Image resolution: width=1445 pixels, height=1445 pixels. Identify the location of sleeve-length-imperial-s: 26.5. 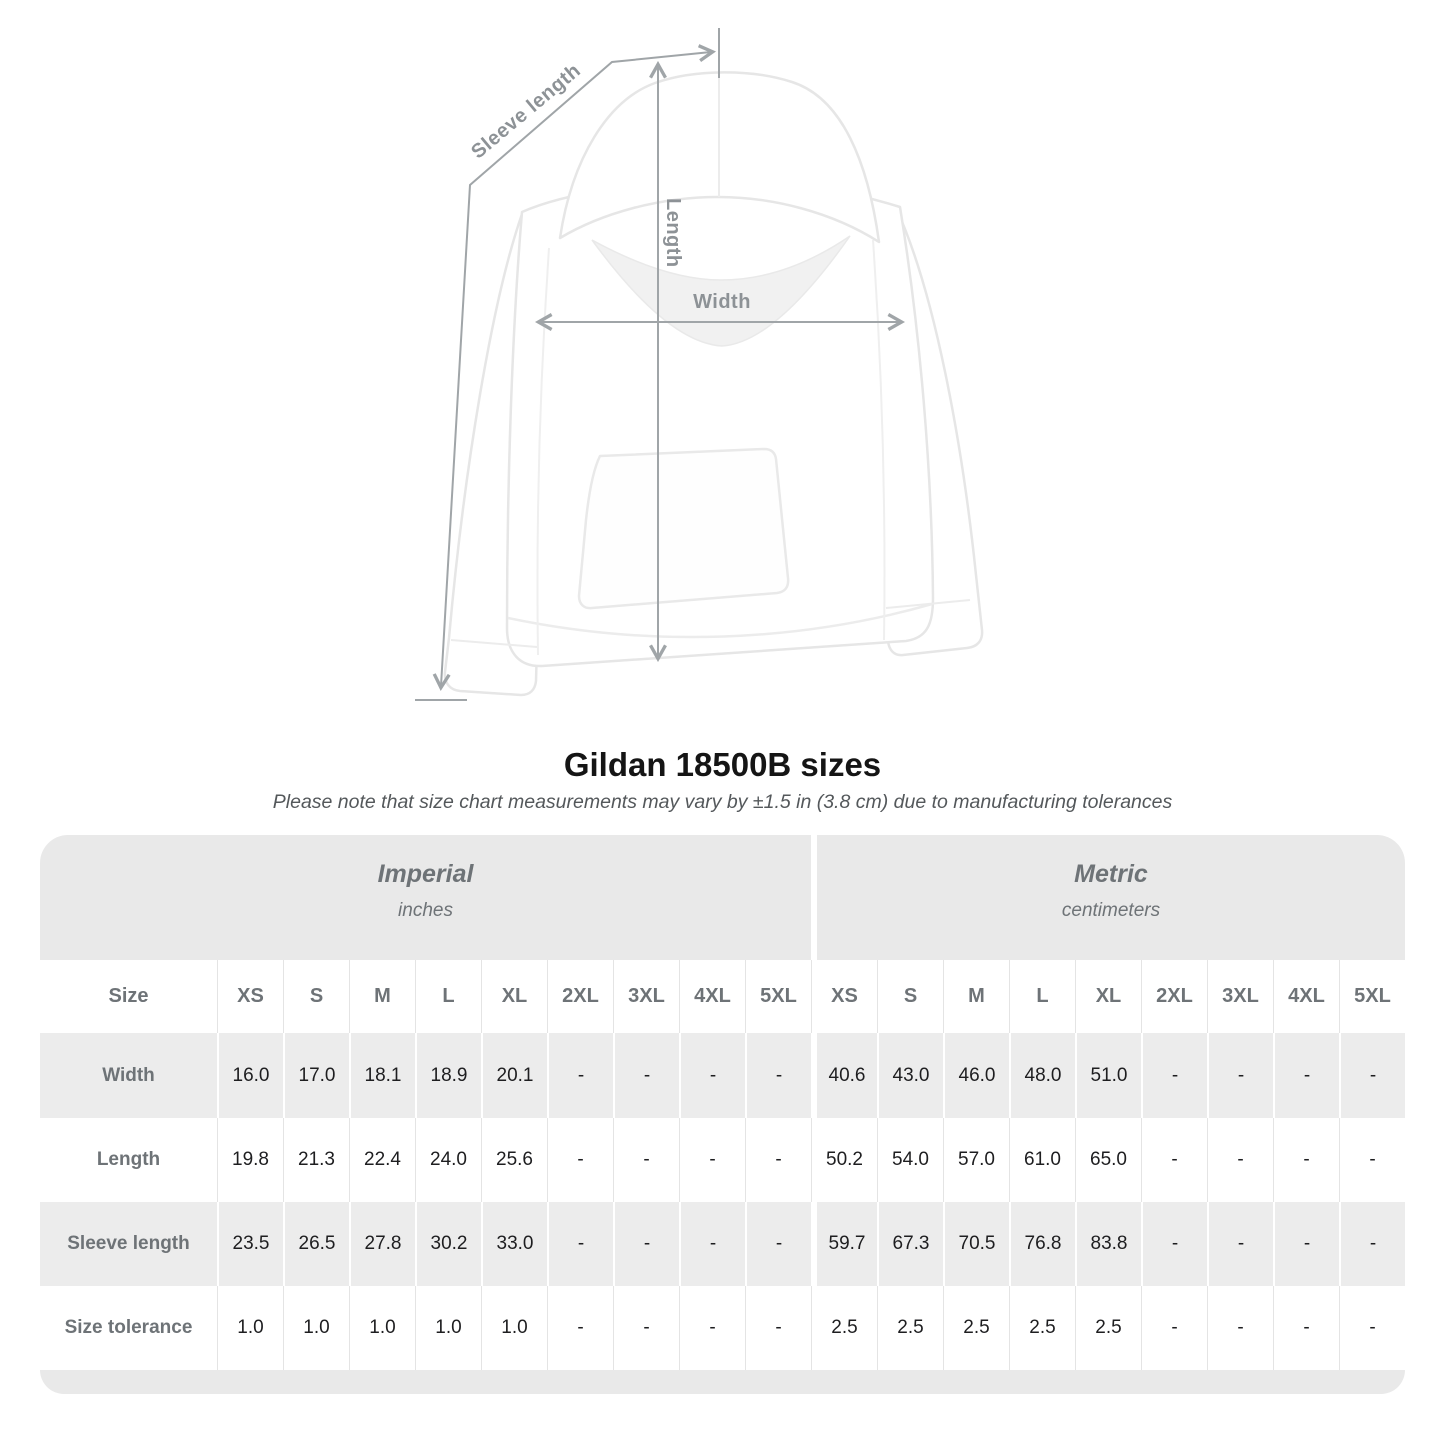
(316, 1244).